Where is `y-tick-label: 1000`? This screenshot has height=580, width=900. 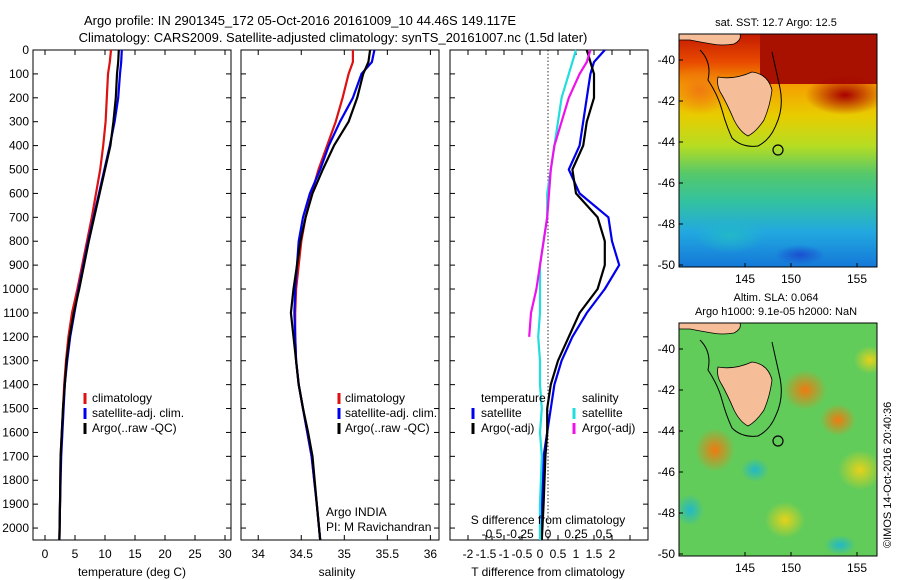
y-tick-label: 1000 is located at coordinates (15, 289).